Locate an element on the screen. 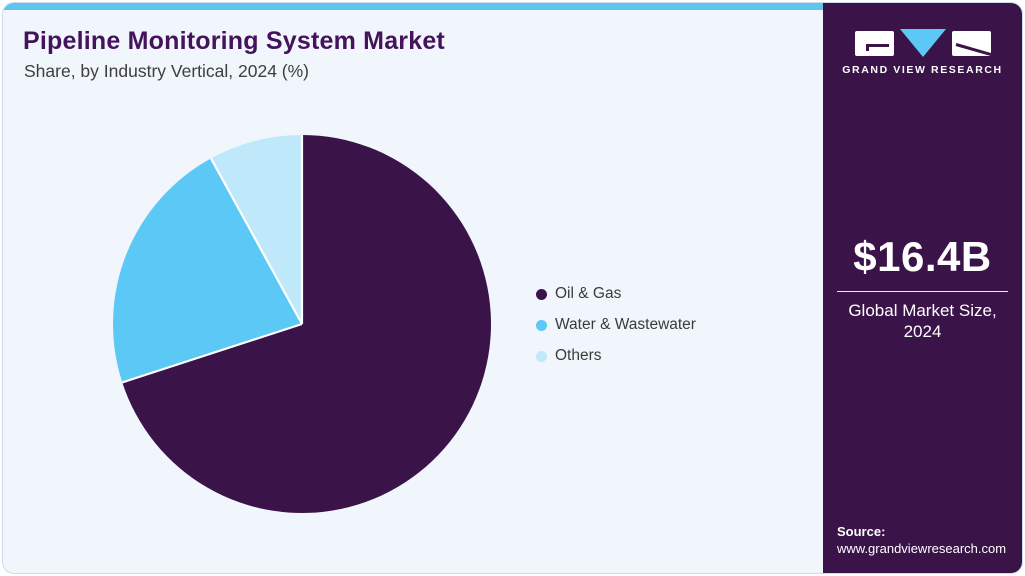 This screenshot has height=576, width=1025. gvr-logo-icon is located at coordinates (922, 43).